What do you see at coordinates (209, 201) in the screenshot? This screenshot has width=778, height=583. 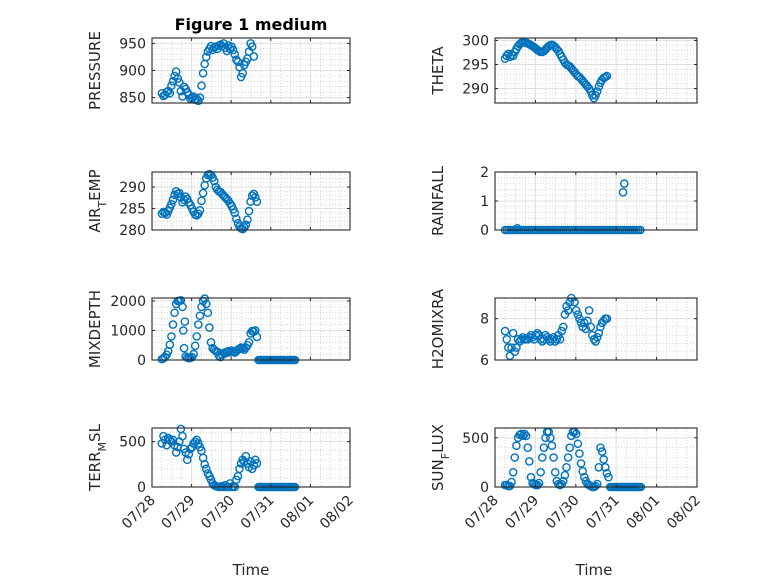 I see `series-airtemp` at bounding box center [209, 201].